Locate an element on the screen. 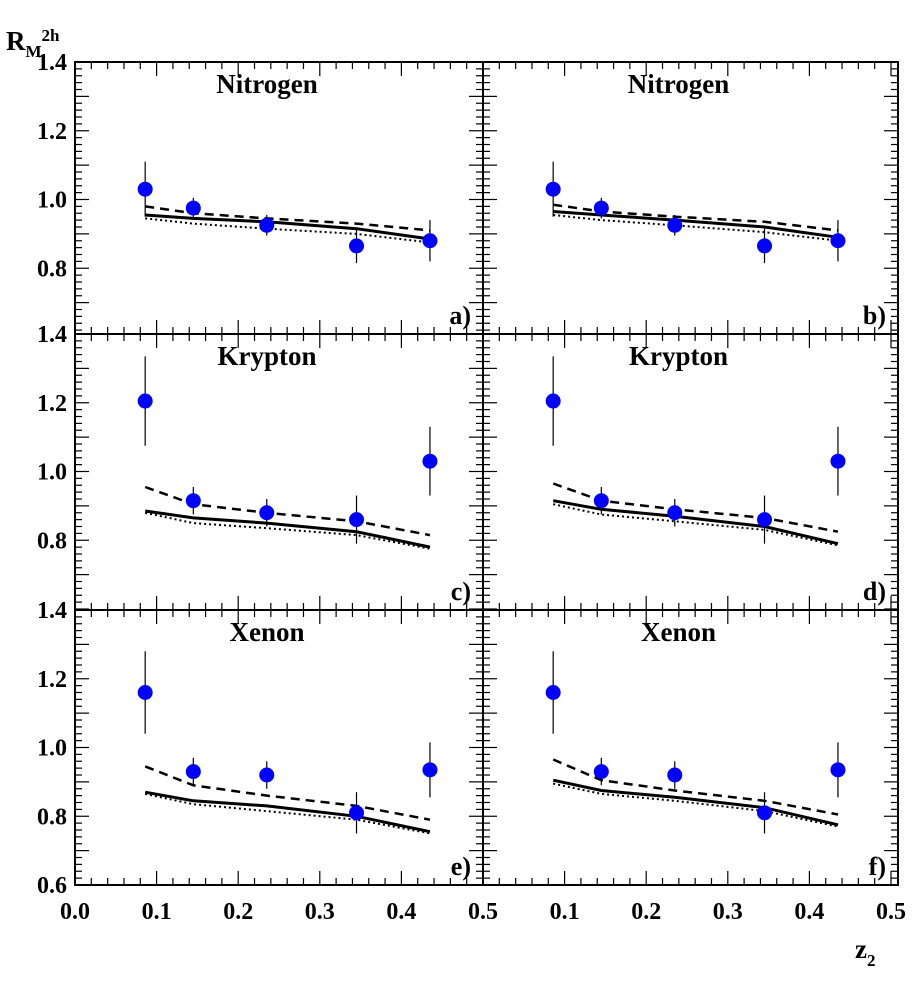 The width and height of the screenshot is (921, 981). panel-tag: d) is located at coordinates (874, 591).